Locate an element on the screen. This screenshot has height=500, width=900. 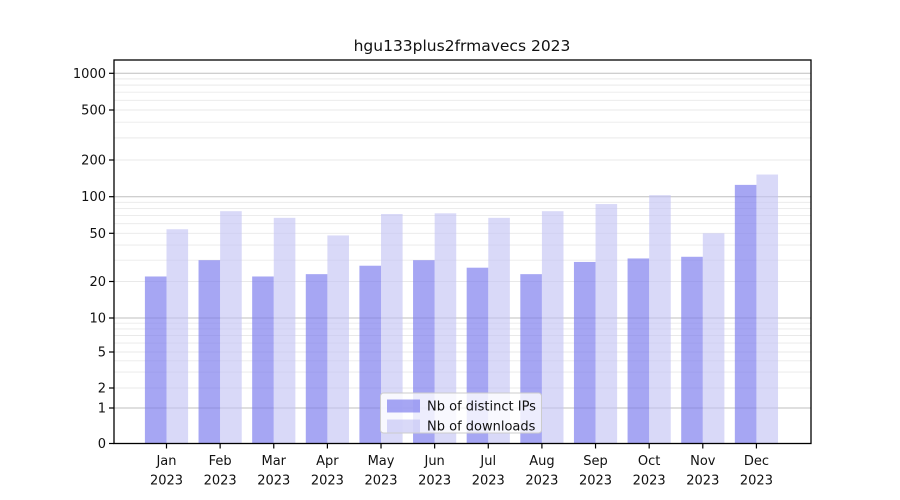
y-tick-label: 200 is located at coordinates (93, 161).